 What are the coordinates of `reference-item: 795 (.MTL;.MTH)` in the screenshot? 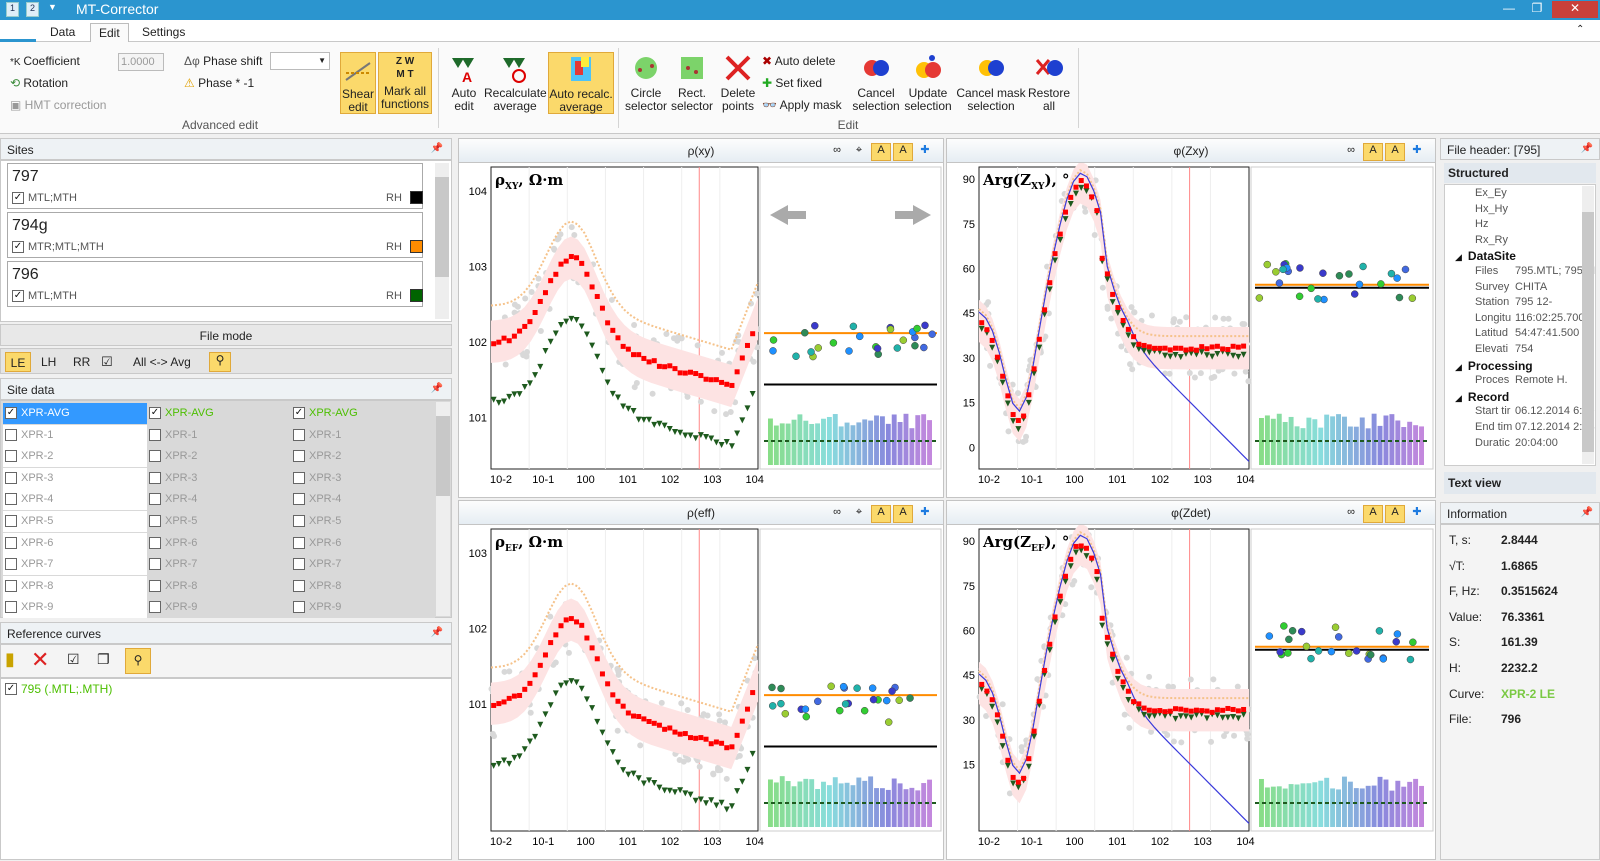 It's located at (67, 689).